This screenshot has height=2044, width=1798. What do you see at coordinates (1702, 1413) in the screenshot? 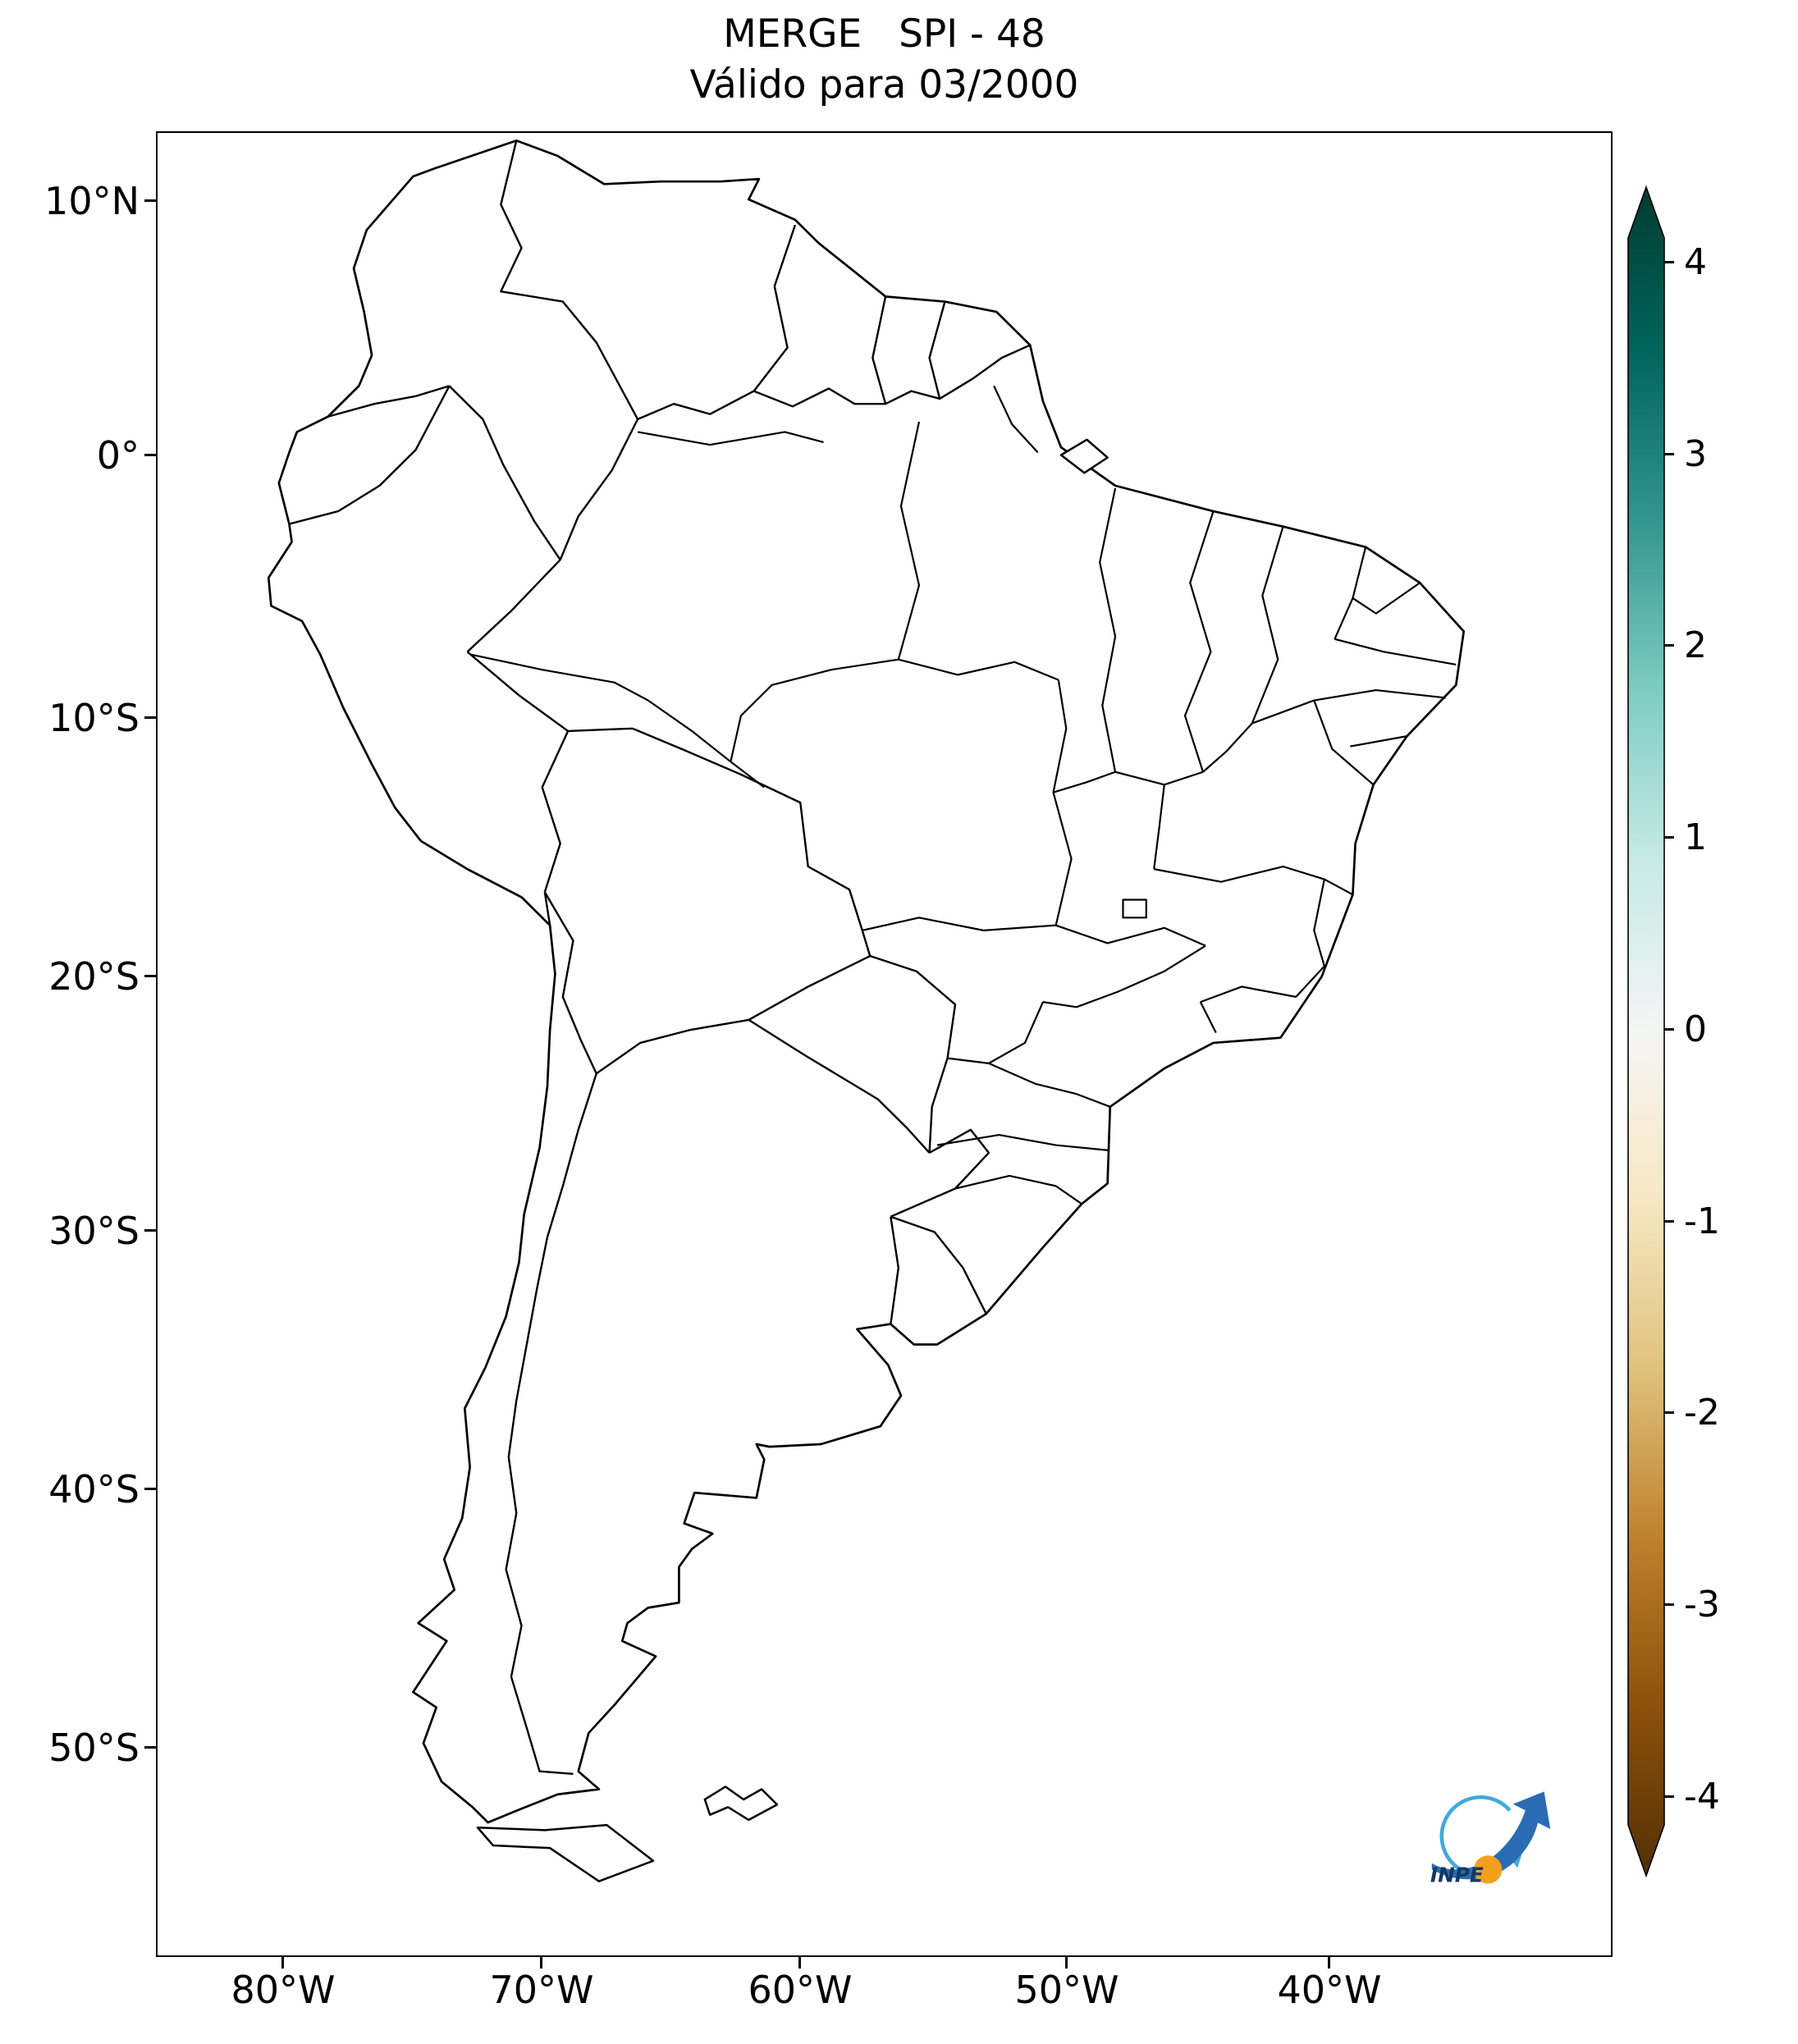
I see `colorbar-tick-label: -2` at bounding box center [1702, 1413].